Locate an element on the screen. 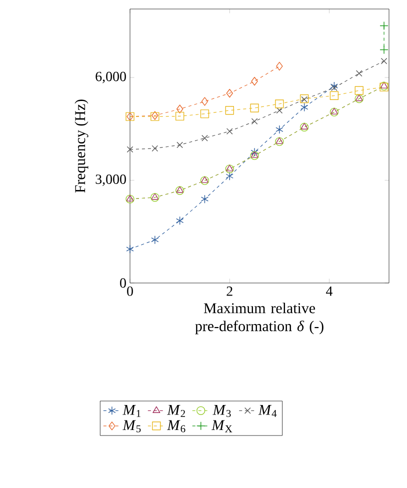  y-axis-title: Frequency (Hz) is located at coordinates (81, 146).